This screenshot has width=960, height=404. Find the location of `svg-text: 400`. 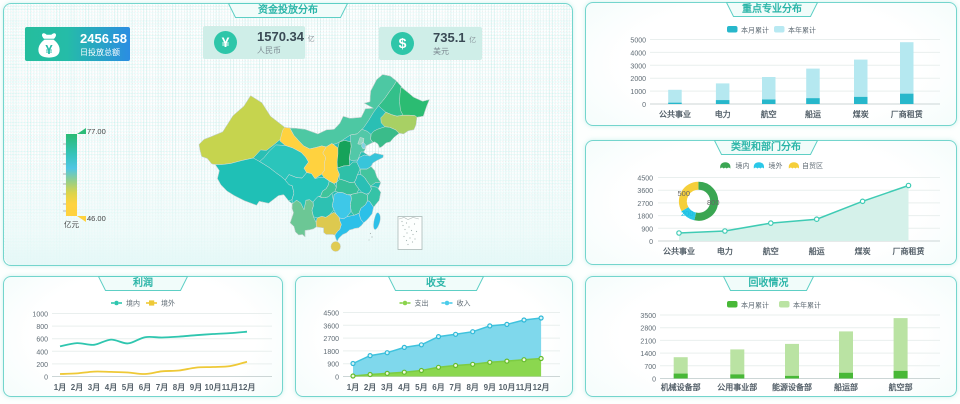

svg-text: 400 is located at coordinates (42, 352).